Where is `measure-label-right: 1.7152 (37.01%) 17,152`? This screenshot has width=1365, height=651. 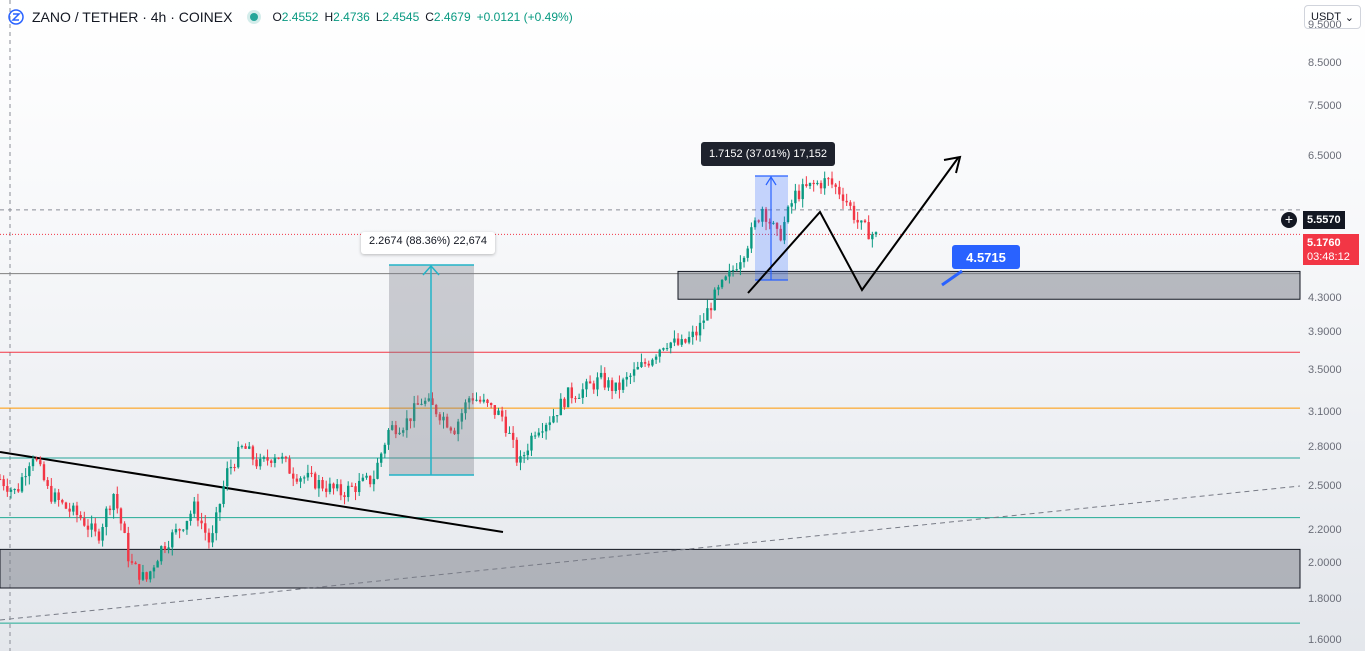 measure-label-right: 1.7152 (37.01%) 17,152 is located at coordinates (768, 154).